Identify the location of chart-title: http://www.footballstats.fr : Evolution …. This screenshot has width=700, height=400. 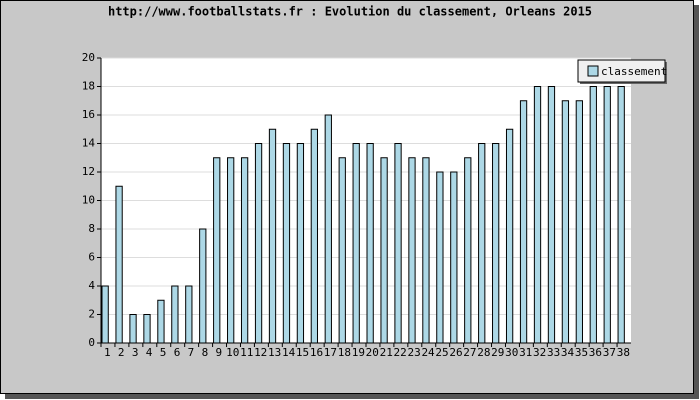
(350, 12).